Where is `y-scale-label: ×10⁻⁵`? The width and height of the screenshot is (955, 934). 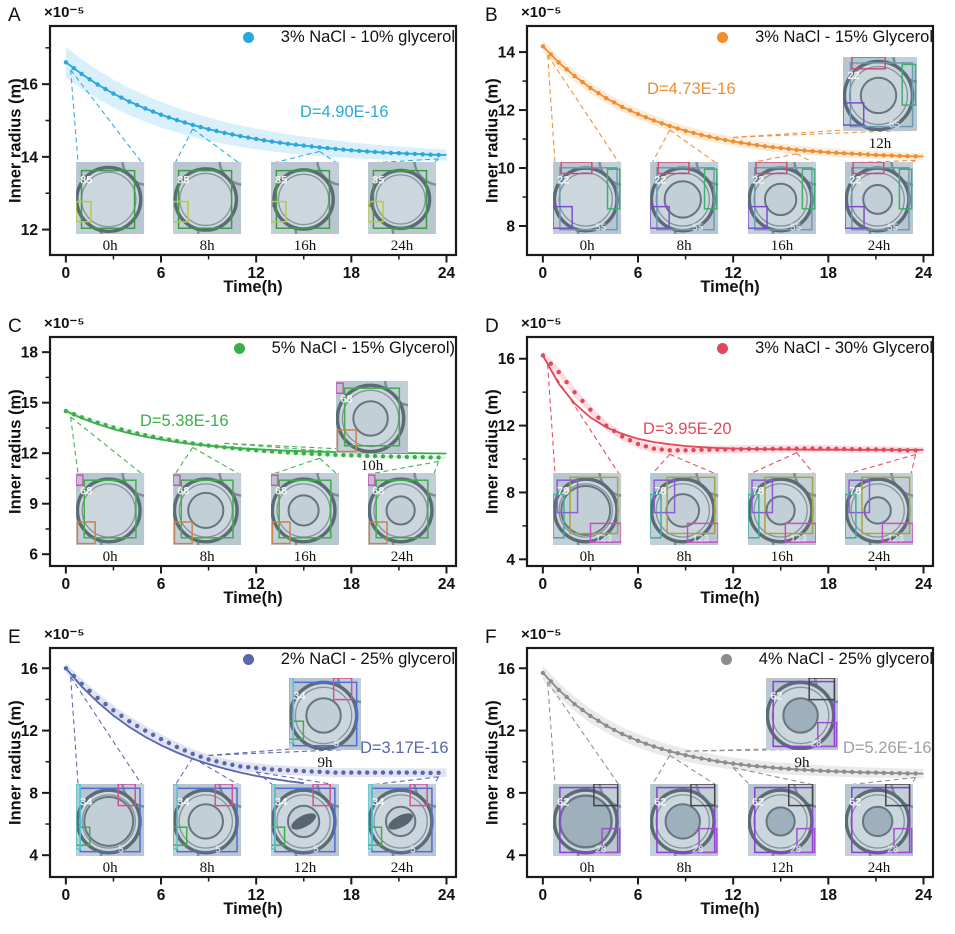
y-scale-label: ×10⁻⁵ is located at coordinates (541, 12).